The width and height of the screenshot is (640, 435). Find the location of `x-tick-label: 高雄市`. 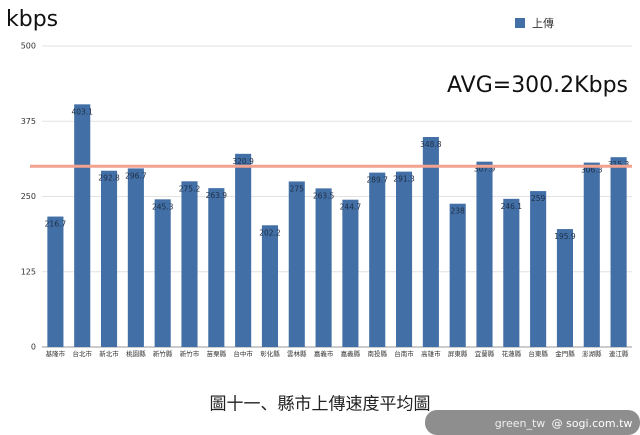

x-tick-label: 高雄市 is located at coordinates (431, 353).